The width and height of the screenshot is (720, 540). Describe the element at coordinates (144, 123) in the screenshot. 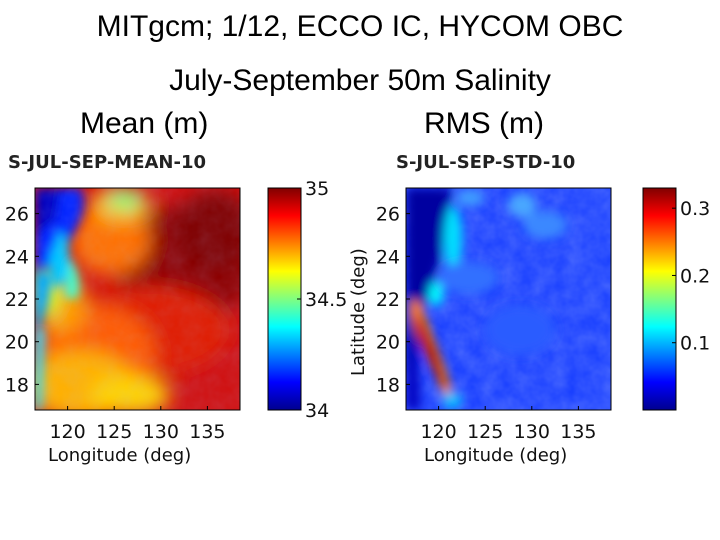

I see `mean-column-header: Mean (m)` at that location.